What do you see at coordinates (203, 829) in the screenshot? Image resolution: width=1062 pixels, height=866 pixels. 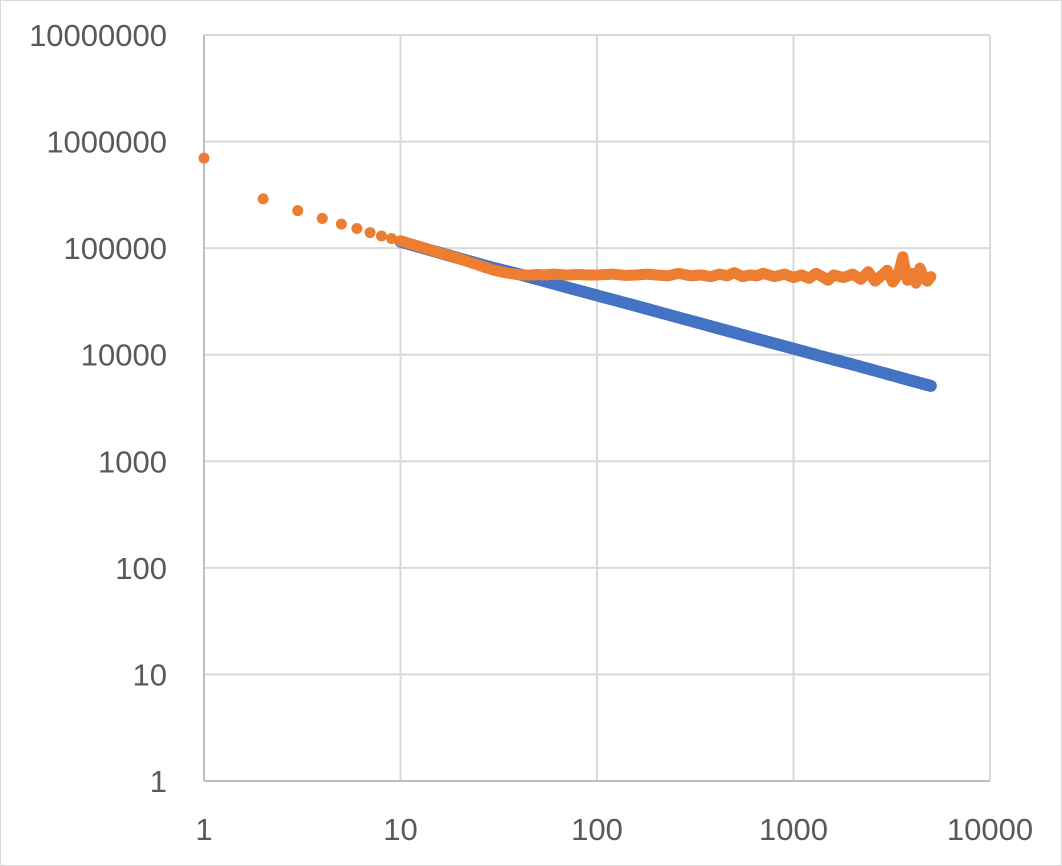 I see `x-tick-label: 1` at bounding box center [203, 829].